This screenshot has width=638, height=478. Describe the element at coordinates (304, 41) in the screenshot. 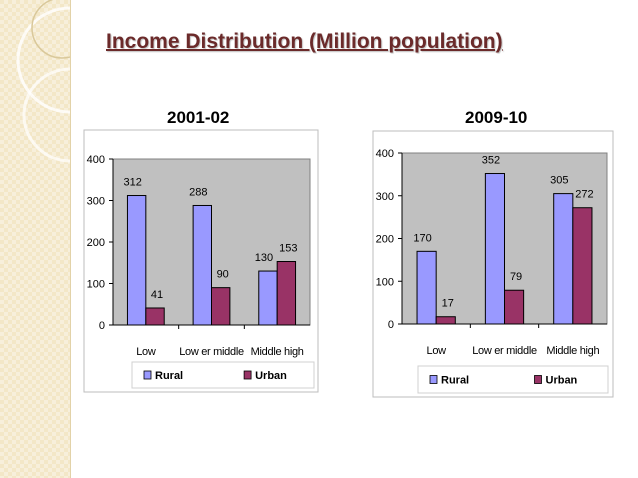

I see `slide-title: Income Distribution (Million population)` at that location.